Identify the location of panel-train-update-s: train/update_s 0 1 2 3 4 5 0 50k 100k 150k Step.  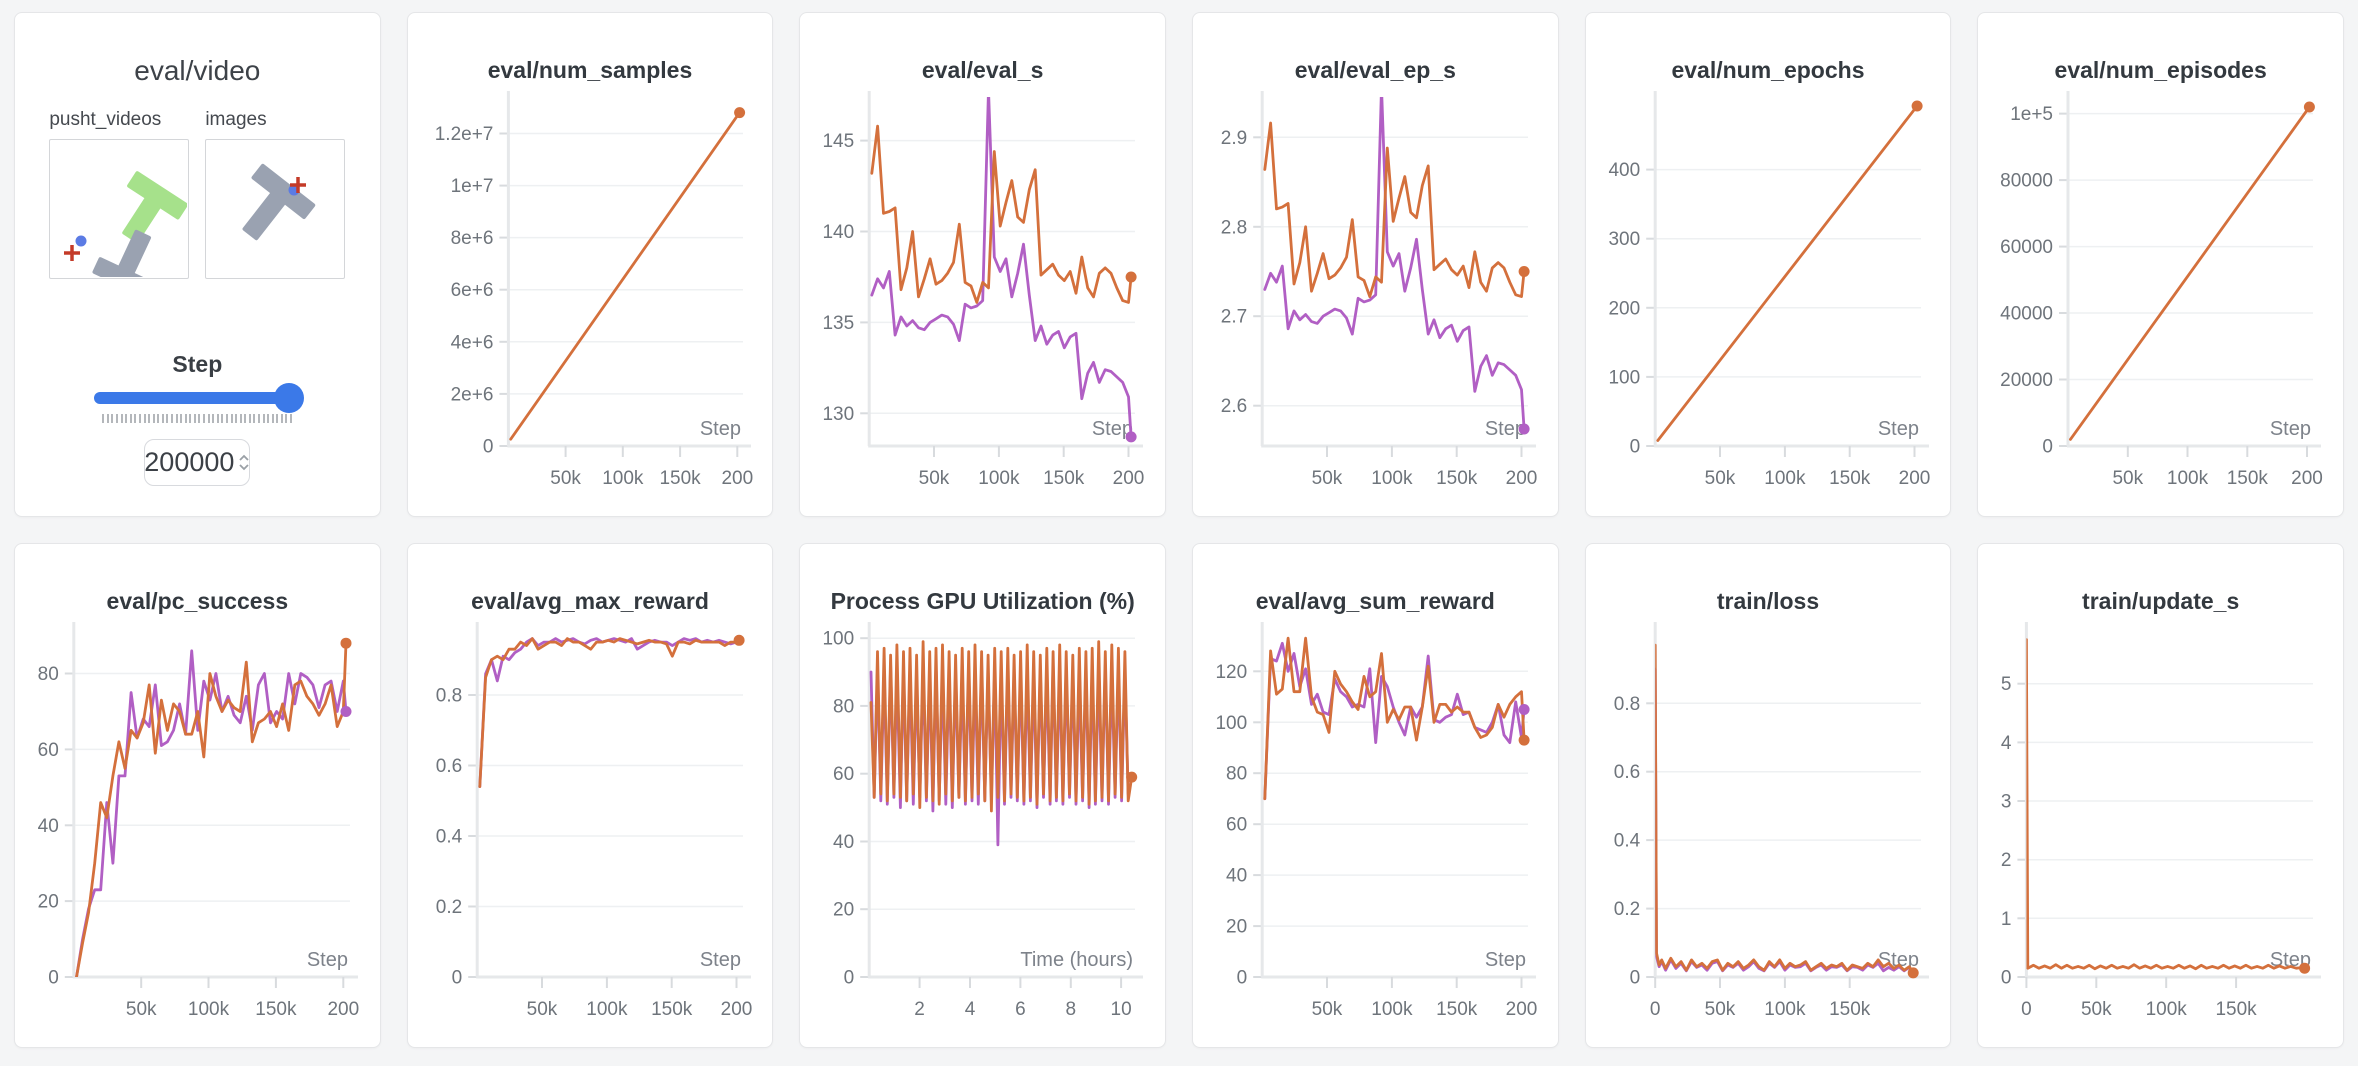
(2160, 795).